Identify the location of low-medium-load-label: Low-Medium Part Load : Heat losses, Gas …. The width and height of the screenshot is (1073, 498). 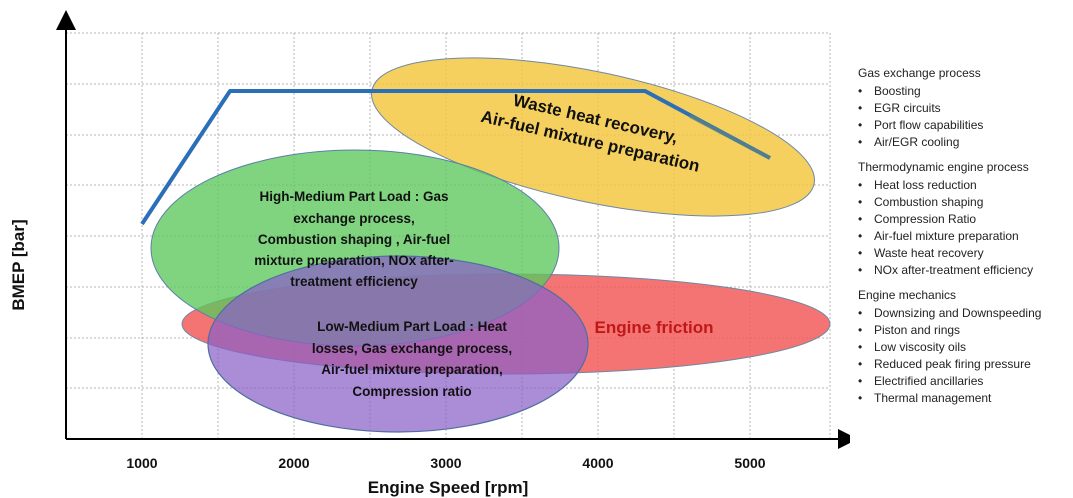
(412, 359).